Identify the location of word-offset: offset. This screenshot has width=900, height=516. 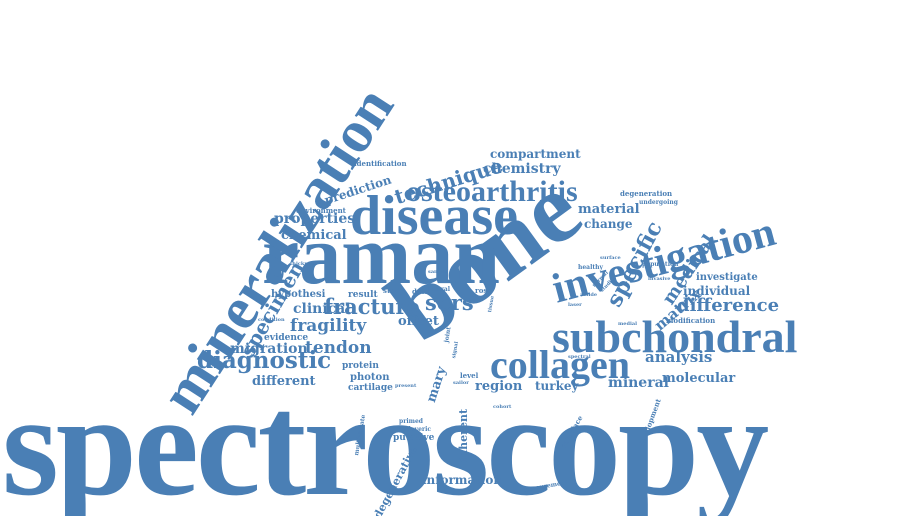
(418, 321).